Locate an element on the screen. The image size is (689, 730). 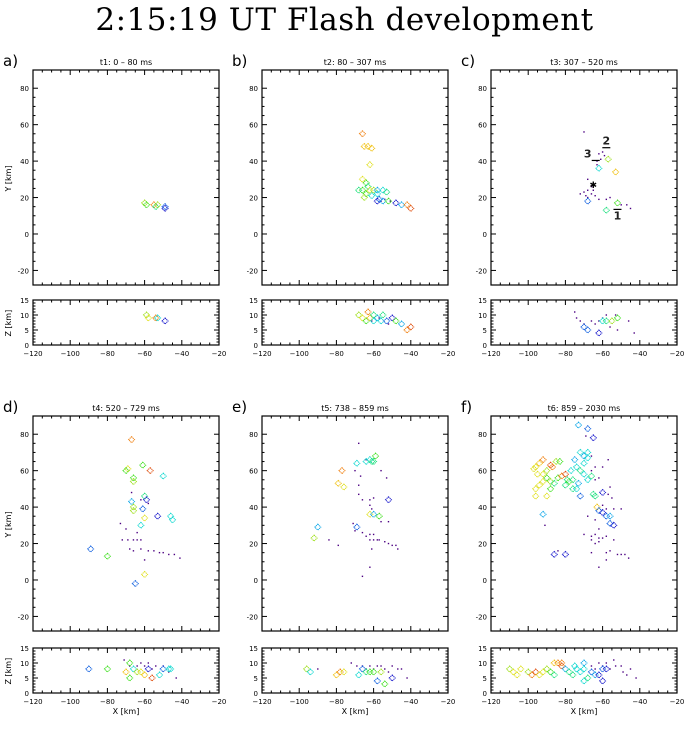
x-tick-label: −40 is located at coordinates (181, 354).